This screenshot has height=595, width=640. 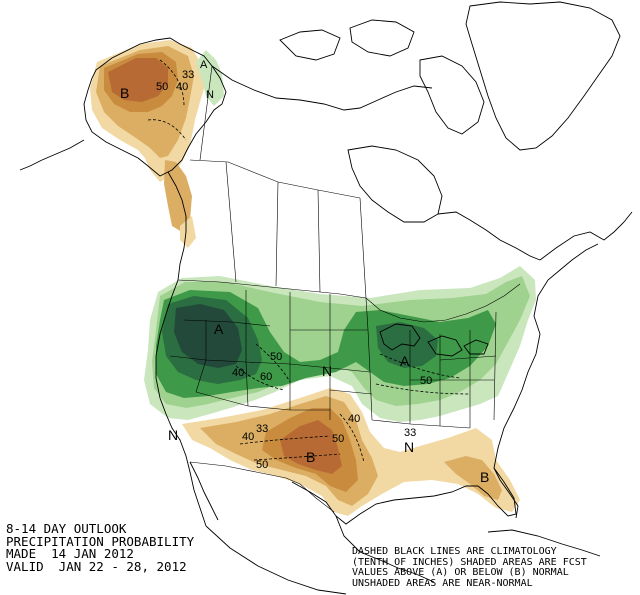 I want to click on clim-line-alaska, so click(x=167, y=100).